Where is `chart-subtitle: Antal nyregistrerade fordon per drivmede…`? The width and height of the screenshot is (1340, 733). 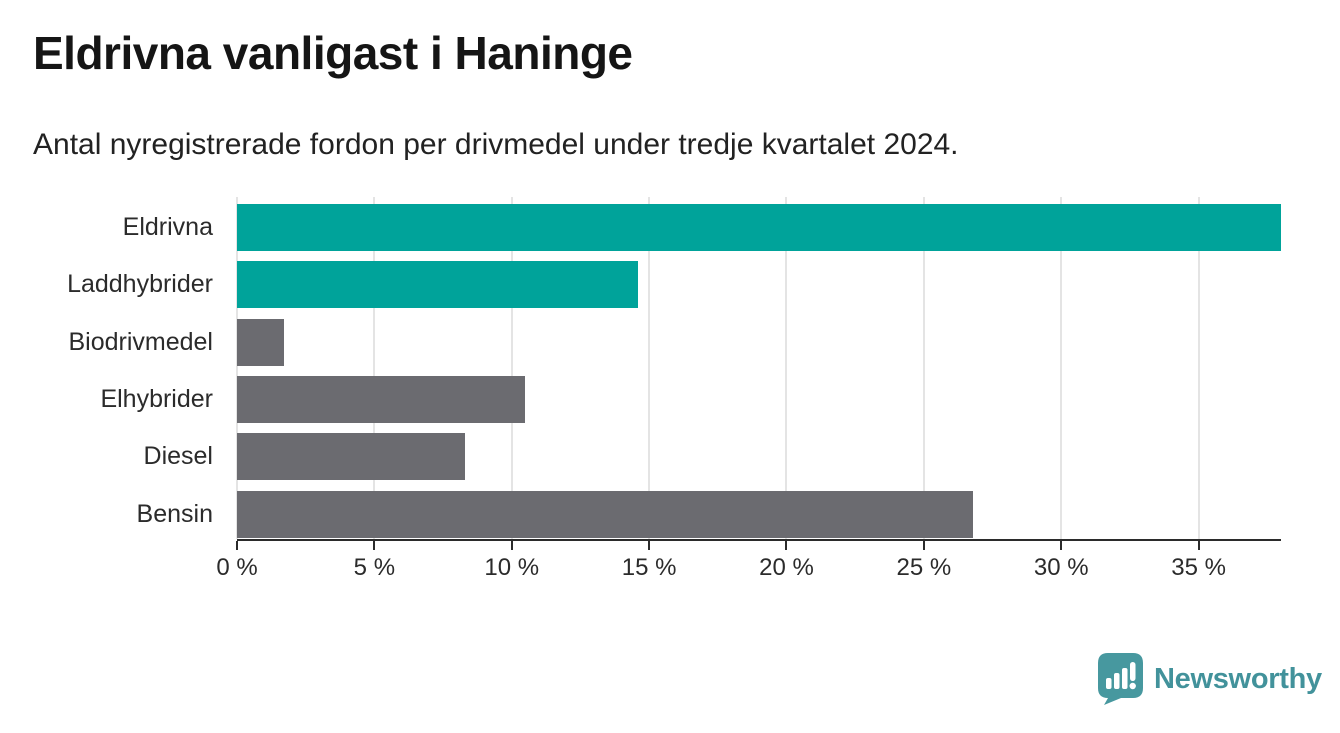
chart-subtitle: Antal nyregistrerade fordon per drivmede… is located at coordinates (496, 144).